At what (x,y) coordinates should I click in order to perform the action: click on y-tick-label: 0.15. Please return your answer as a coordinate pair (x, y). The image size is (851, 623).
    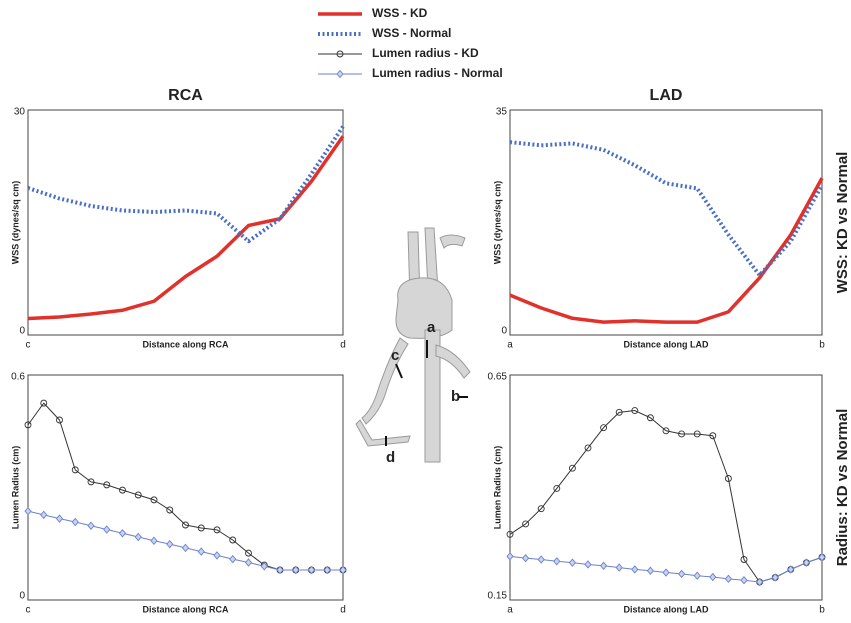
    Looking at the image, I should click on (498, 596).